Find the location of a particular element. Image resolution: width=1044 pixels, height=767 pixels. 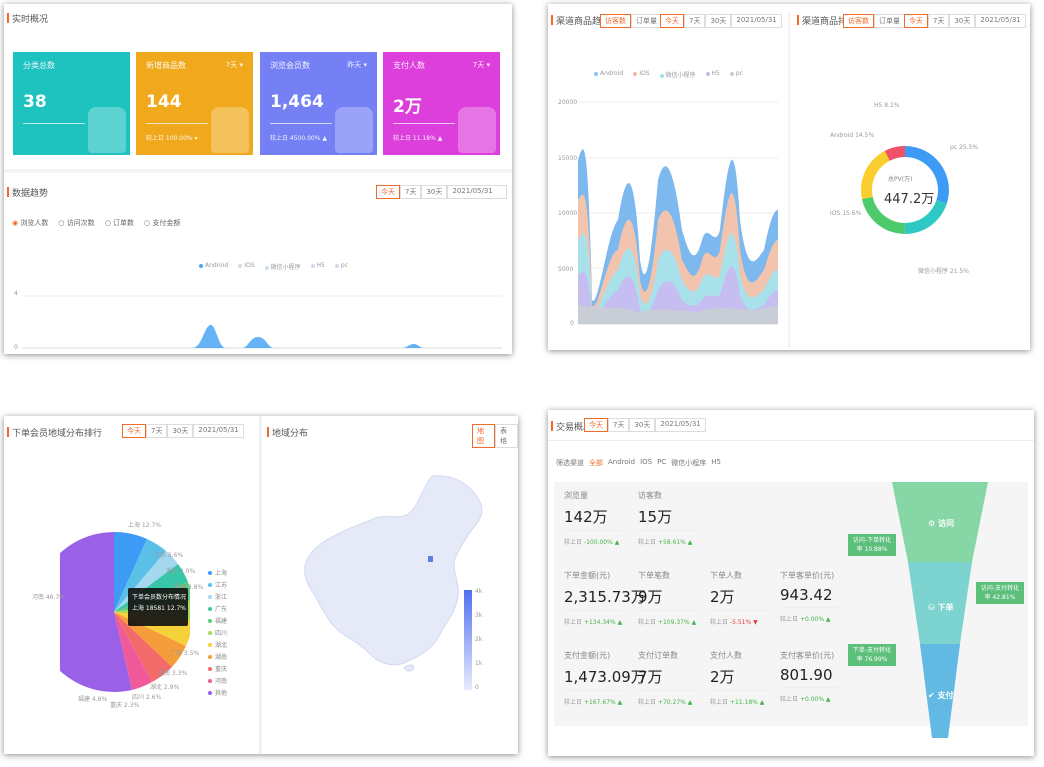

legend-item: 其他 is located at coordinates (217, 694).